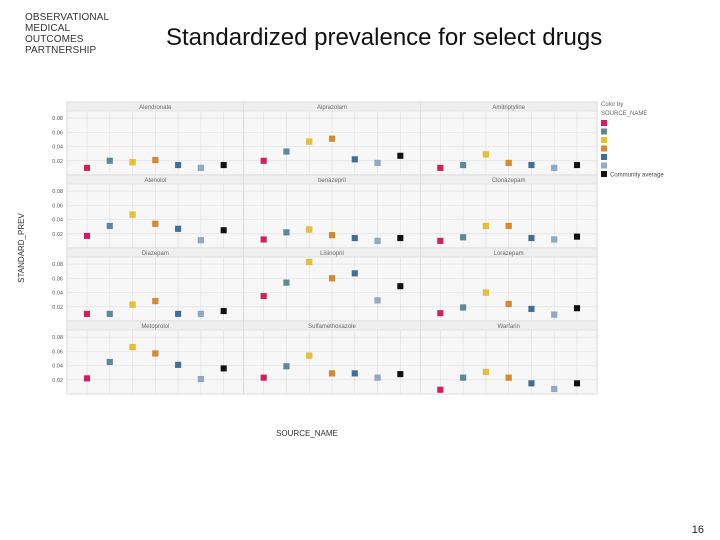  Describe the element at coordinates (332, 108) in the screenshot. I see `panel-title: Alprazolam` at that location.